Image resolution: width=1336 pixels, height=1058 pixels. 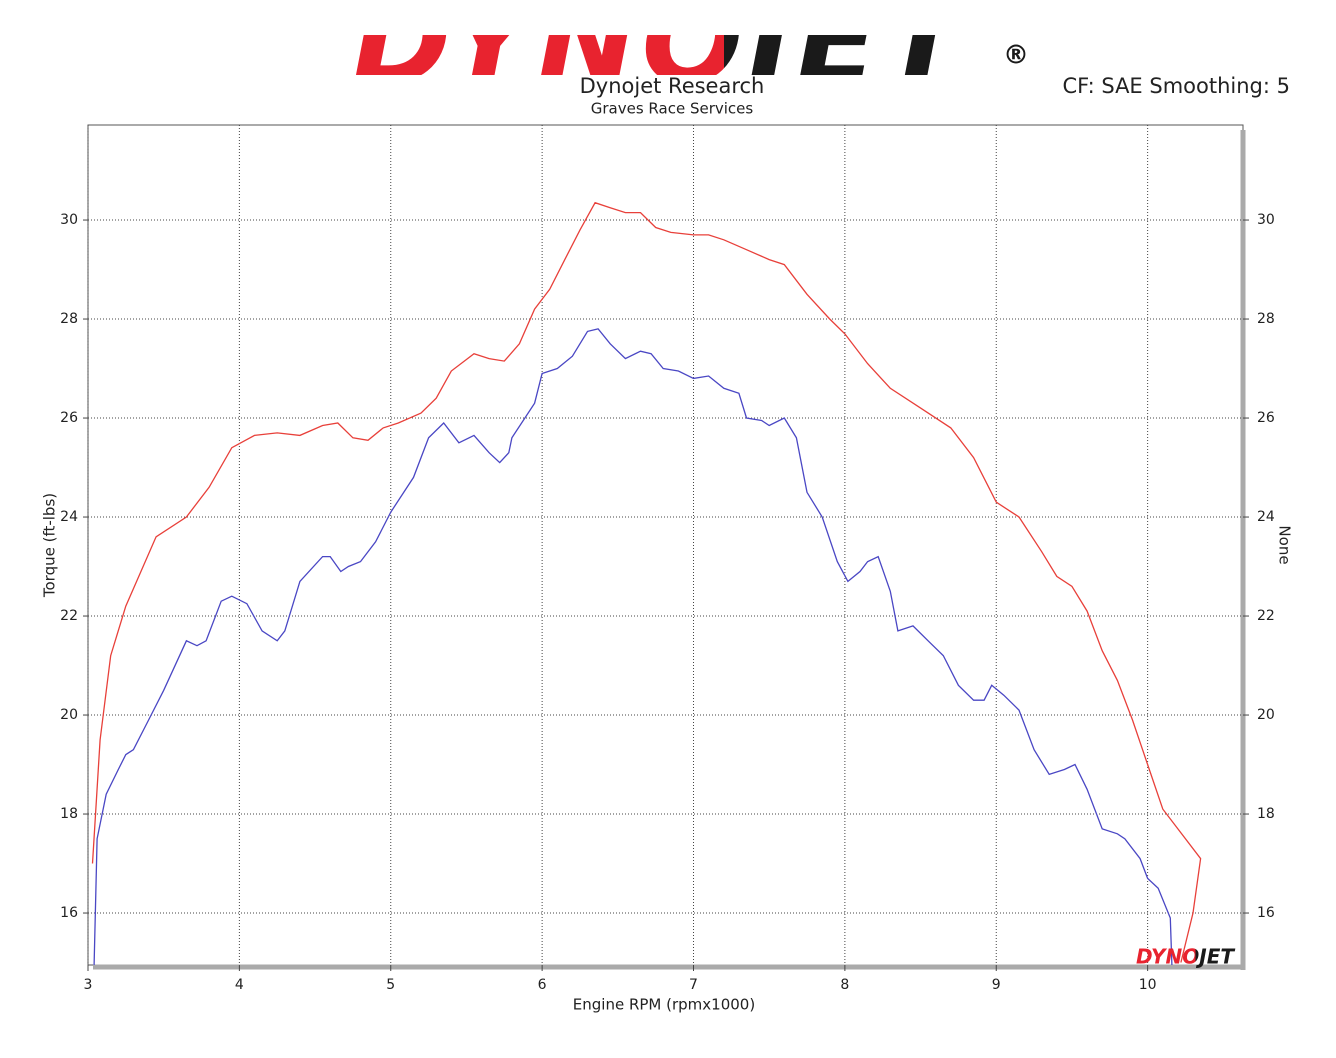 I want to click on chart-subtitle: Graves Race Services, so click(x=672, y=109).